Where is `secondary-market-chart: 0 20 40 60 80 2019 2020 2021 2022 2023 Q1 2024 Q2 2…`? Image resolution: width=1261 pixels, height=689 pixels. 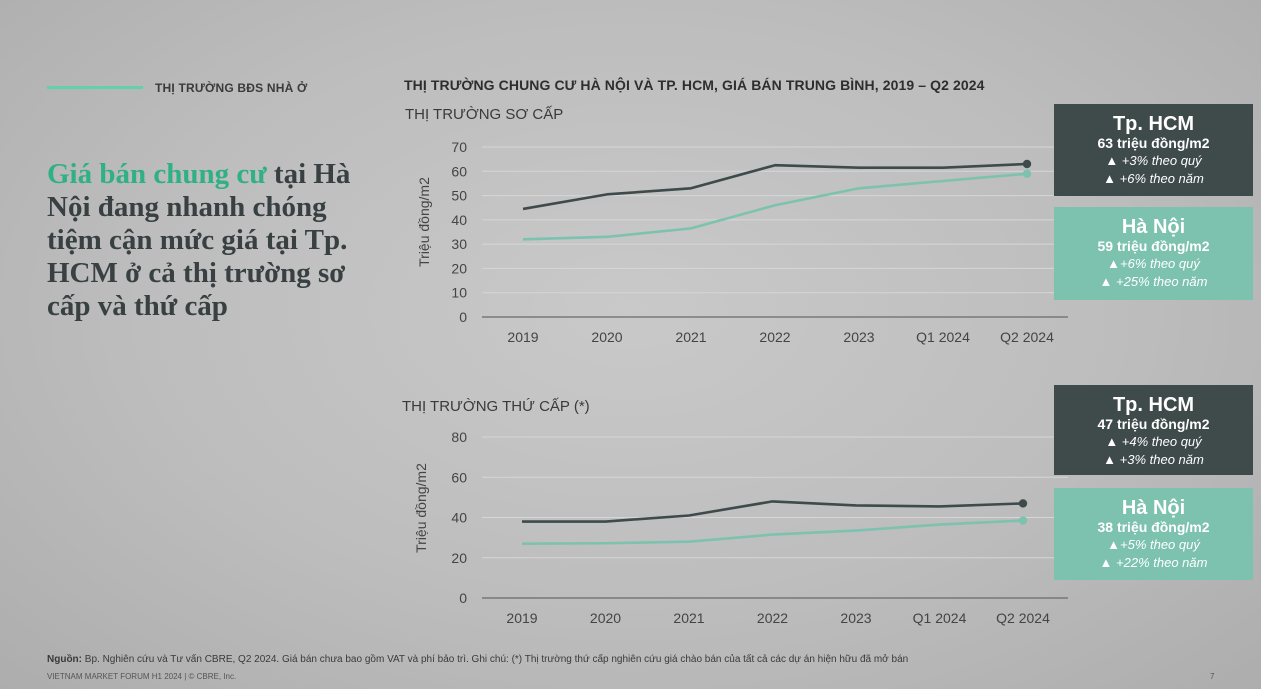
secondary-market-chart: 0 20 40 60 80 2019 2020 2021 2022 2023 Q1 2024 Q2 2… is located at coordinates (740, 527).